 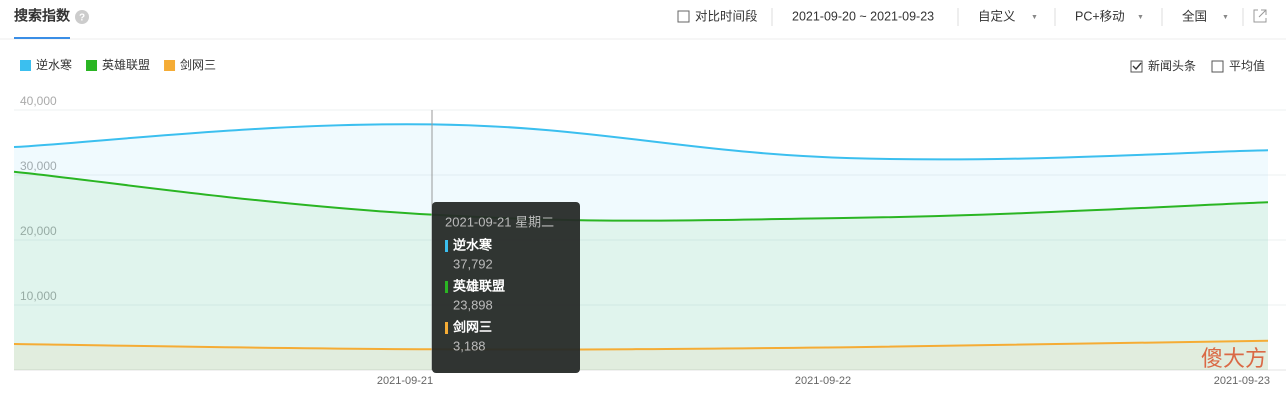 I want to click on custom-select: 自定义, so click(x=997, y=15).